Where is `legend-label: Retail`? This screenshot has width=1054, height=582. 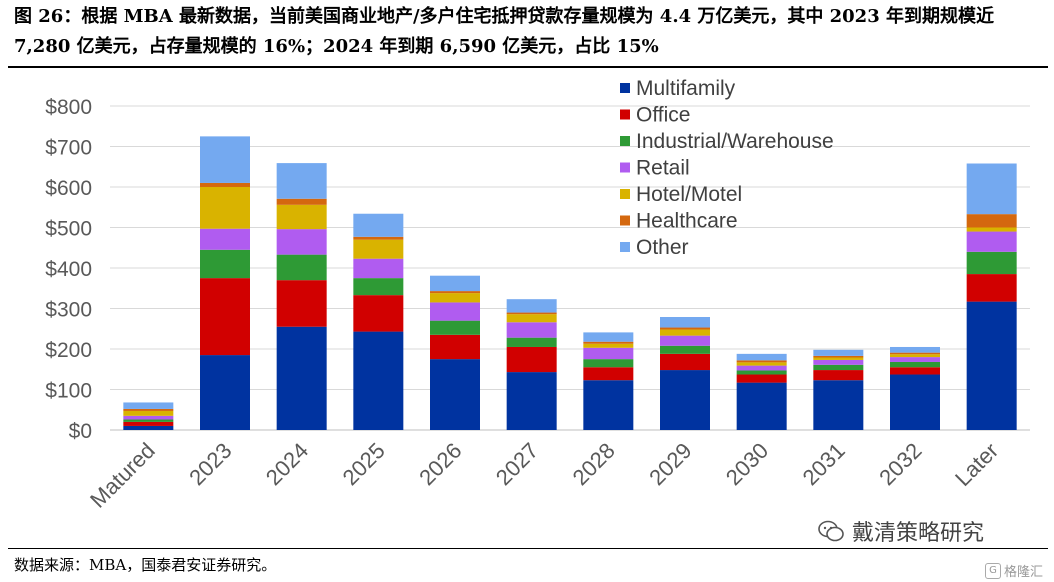 legend-label: Retail is located at coordinates (663, 168).